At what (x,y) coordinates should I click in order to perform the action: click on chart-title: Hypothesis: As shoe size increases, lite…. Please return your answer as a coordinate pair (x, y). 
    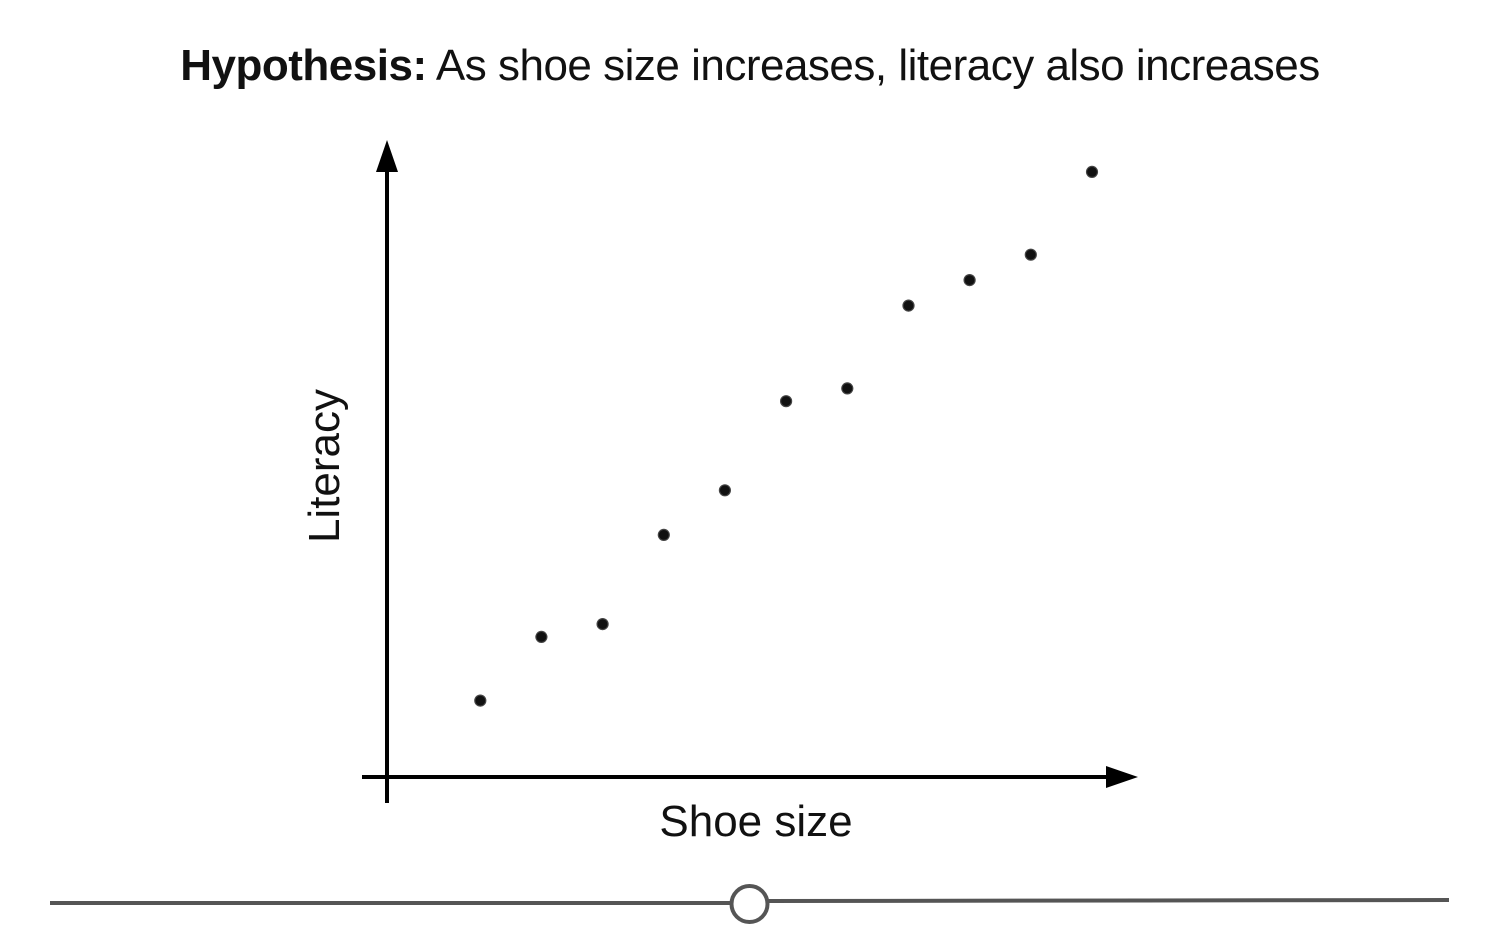
    Looking at the image, I should click on (750, 66).